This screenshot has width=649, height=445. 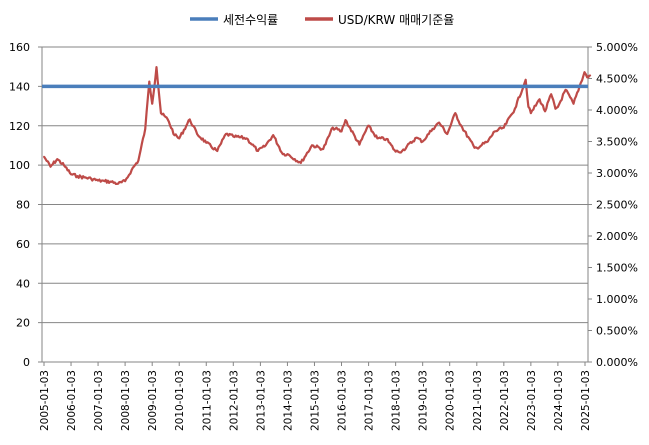 What do you see at coordinates (23, 323) in the screenshot?
I see `y-left-tick-label: 20` at bounding box center [23, 323].